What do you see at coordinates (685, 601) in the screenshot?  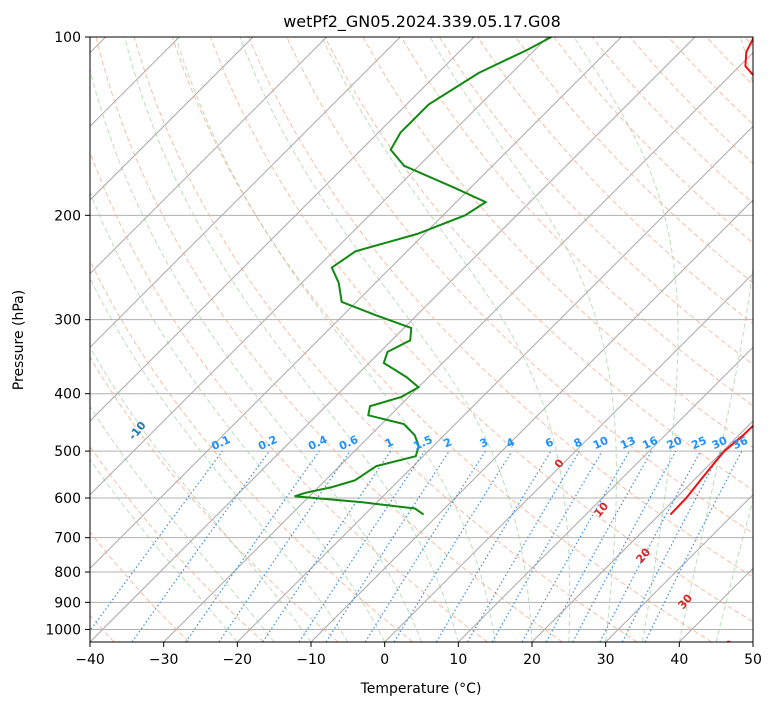 I see `moist-adiabat-label: 30` at bounding box center [685, 601].